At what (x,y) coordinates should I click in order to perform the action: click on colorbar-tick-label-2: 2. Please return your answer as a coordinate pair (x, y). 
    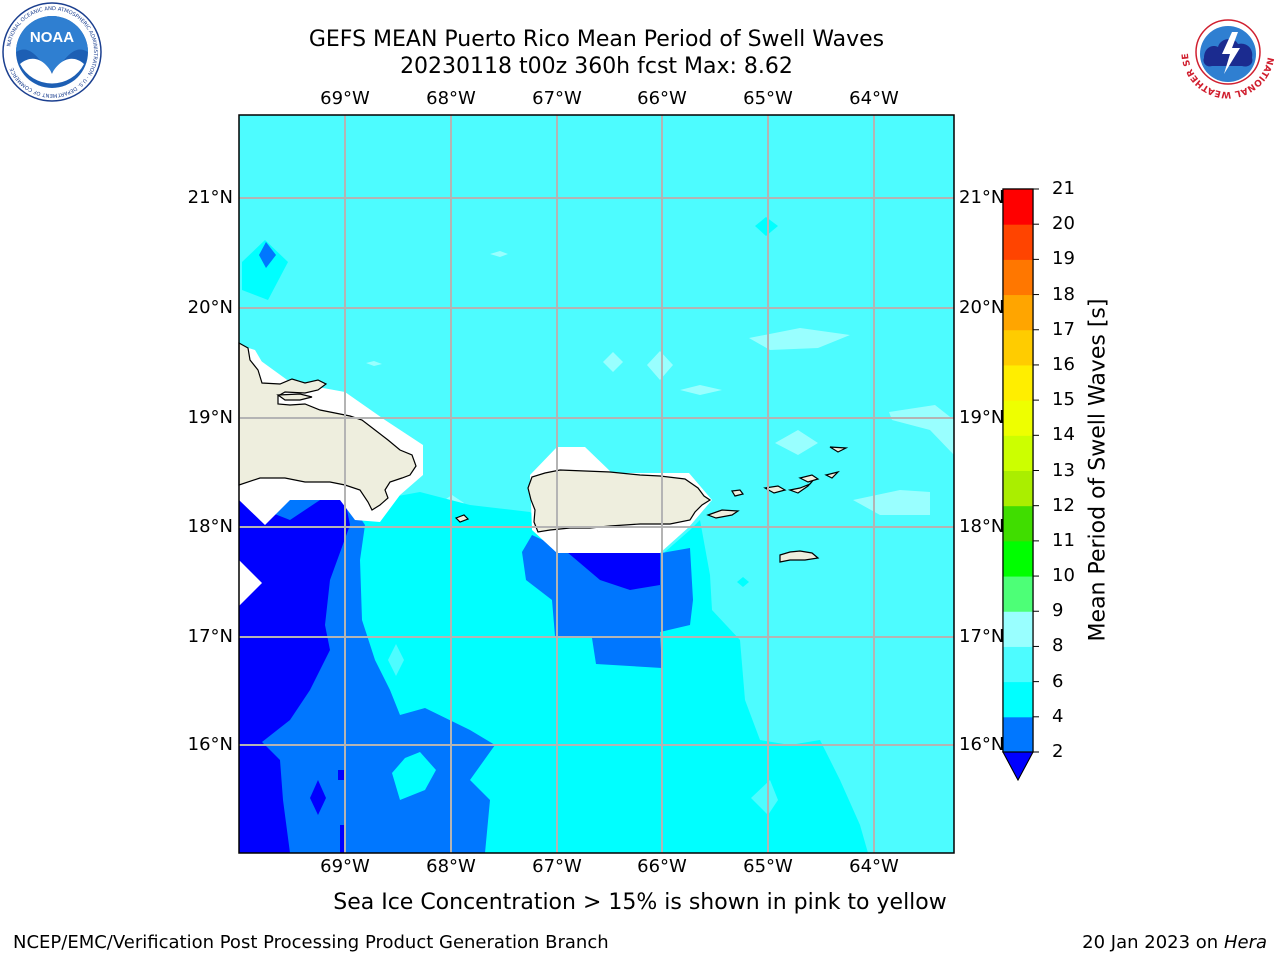
    Looking at the image, I should click on (1058, 751).